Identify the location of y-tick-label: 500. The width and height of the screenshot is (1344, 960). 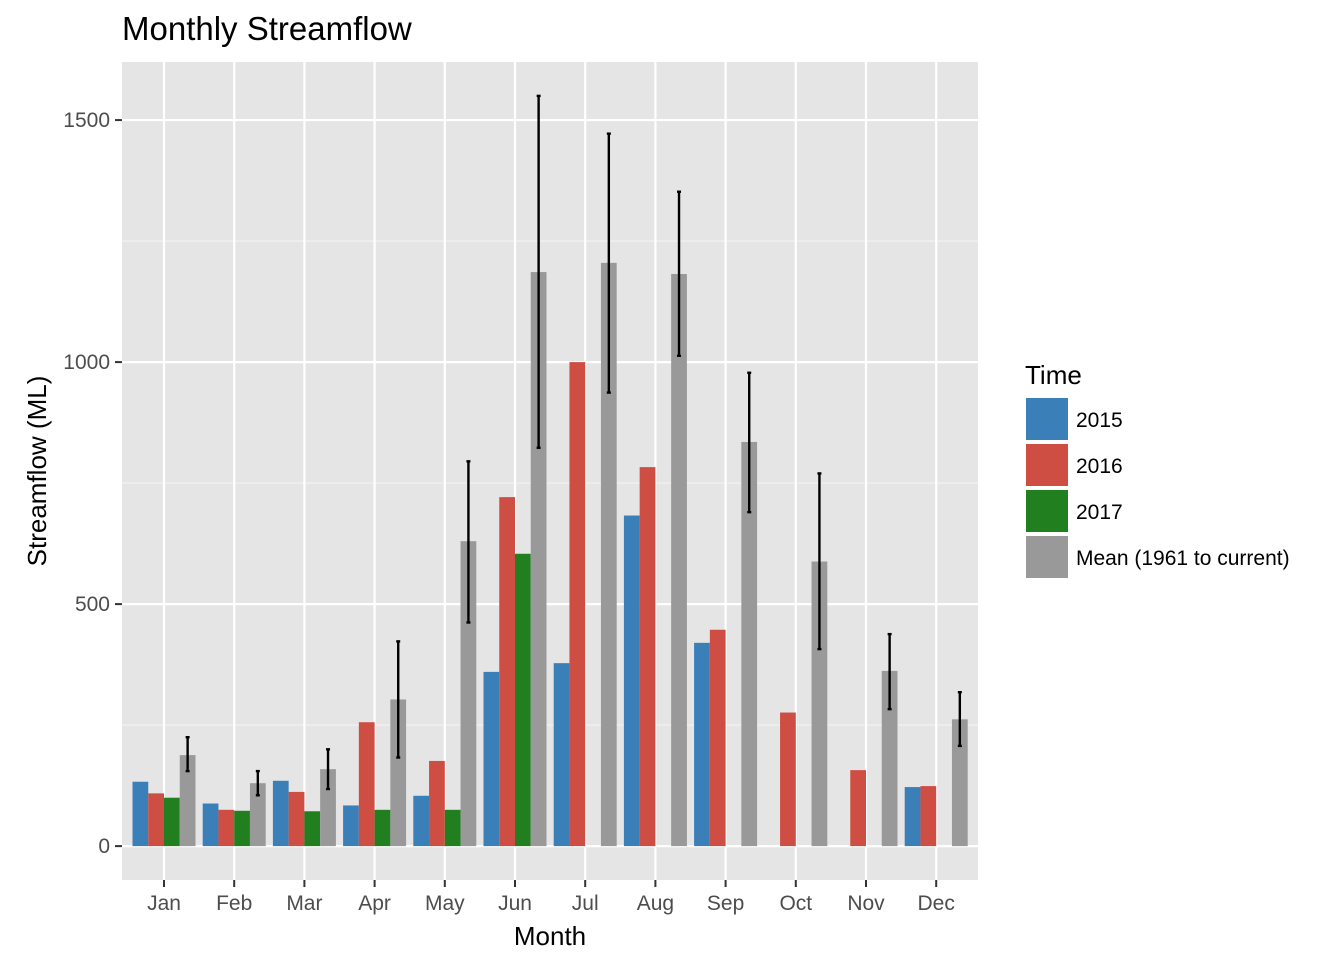
(92, 604).